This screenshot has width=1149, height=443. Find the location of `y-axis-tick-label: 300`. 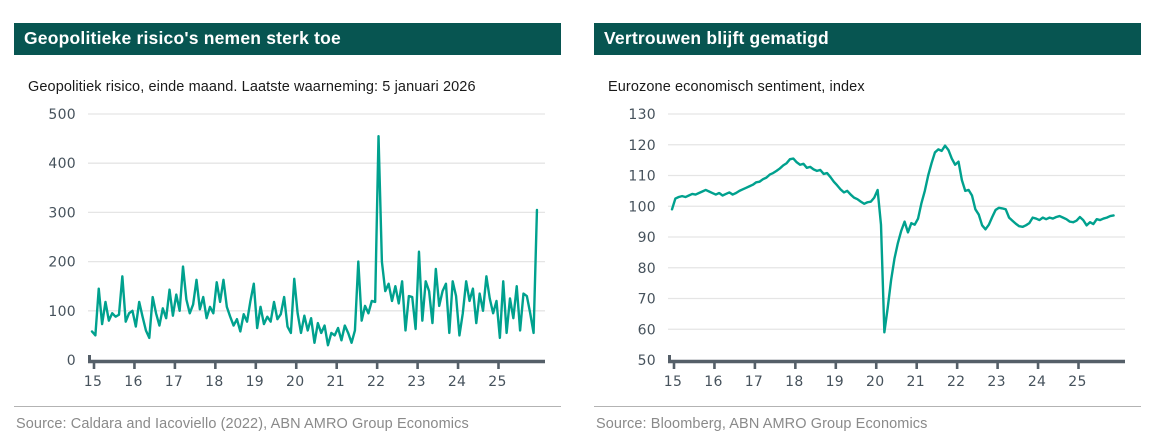

y-axis-tick-label: 300 is located at coordinates (62, 213).